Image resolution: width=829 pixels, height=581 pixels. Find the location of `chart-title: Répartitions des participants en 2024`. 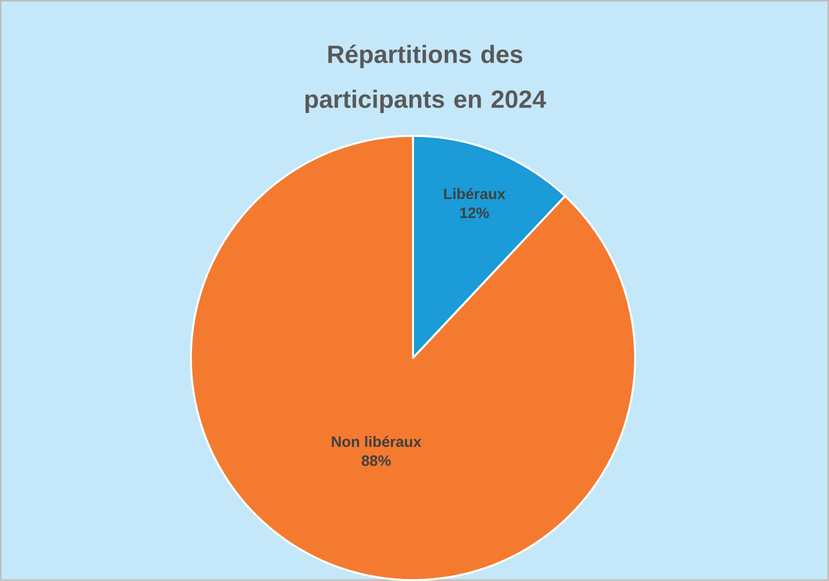

chart-title: Répartitions des participants en 2024 is located at coordinates (425, 78).